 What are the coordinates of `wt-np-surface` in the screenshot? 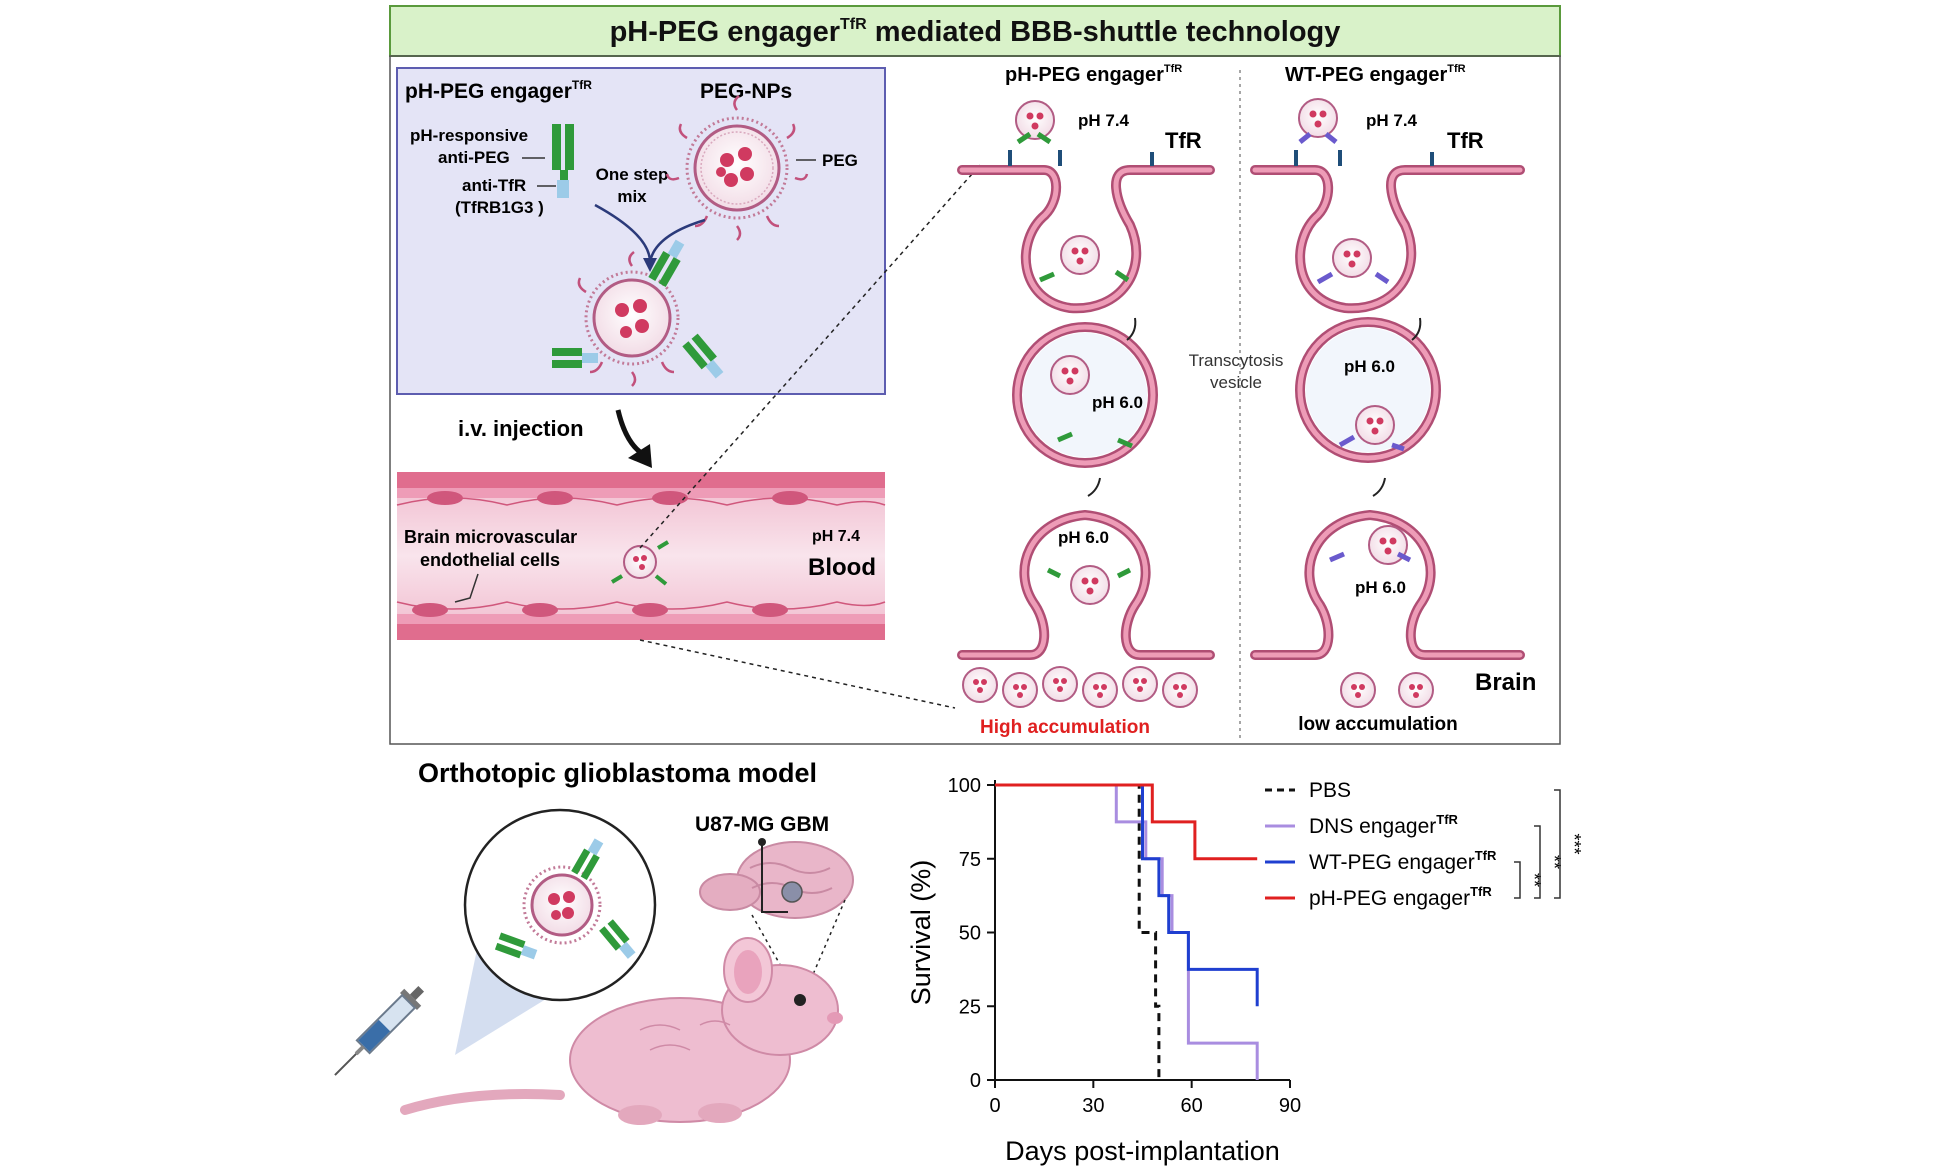 It's located at (1318, 118).